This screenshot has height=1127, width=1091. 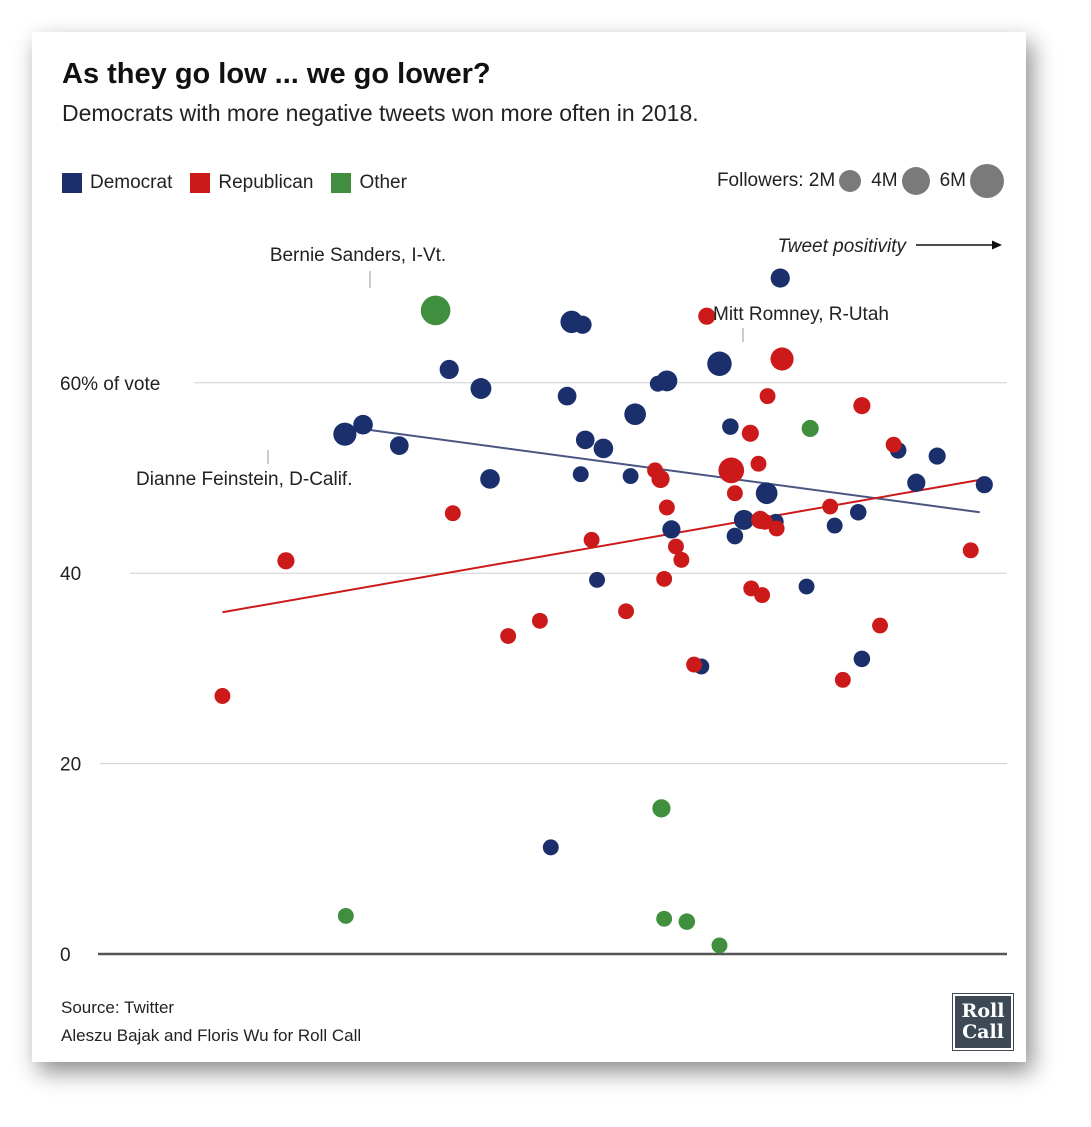 What do you see at coordinates (70, 574) in the screenshot?
I see `y-tick-label: 40` at bounding box center [70, 574].